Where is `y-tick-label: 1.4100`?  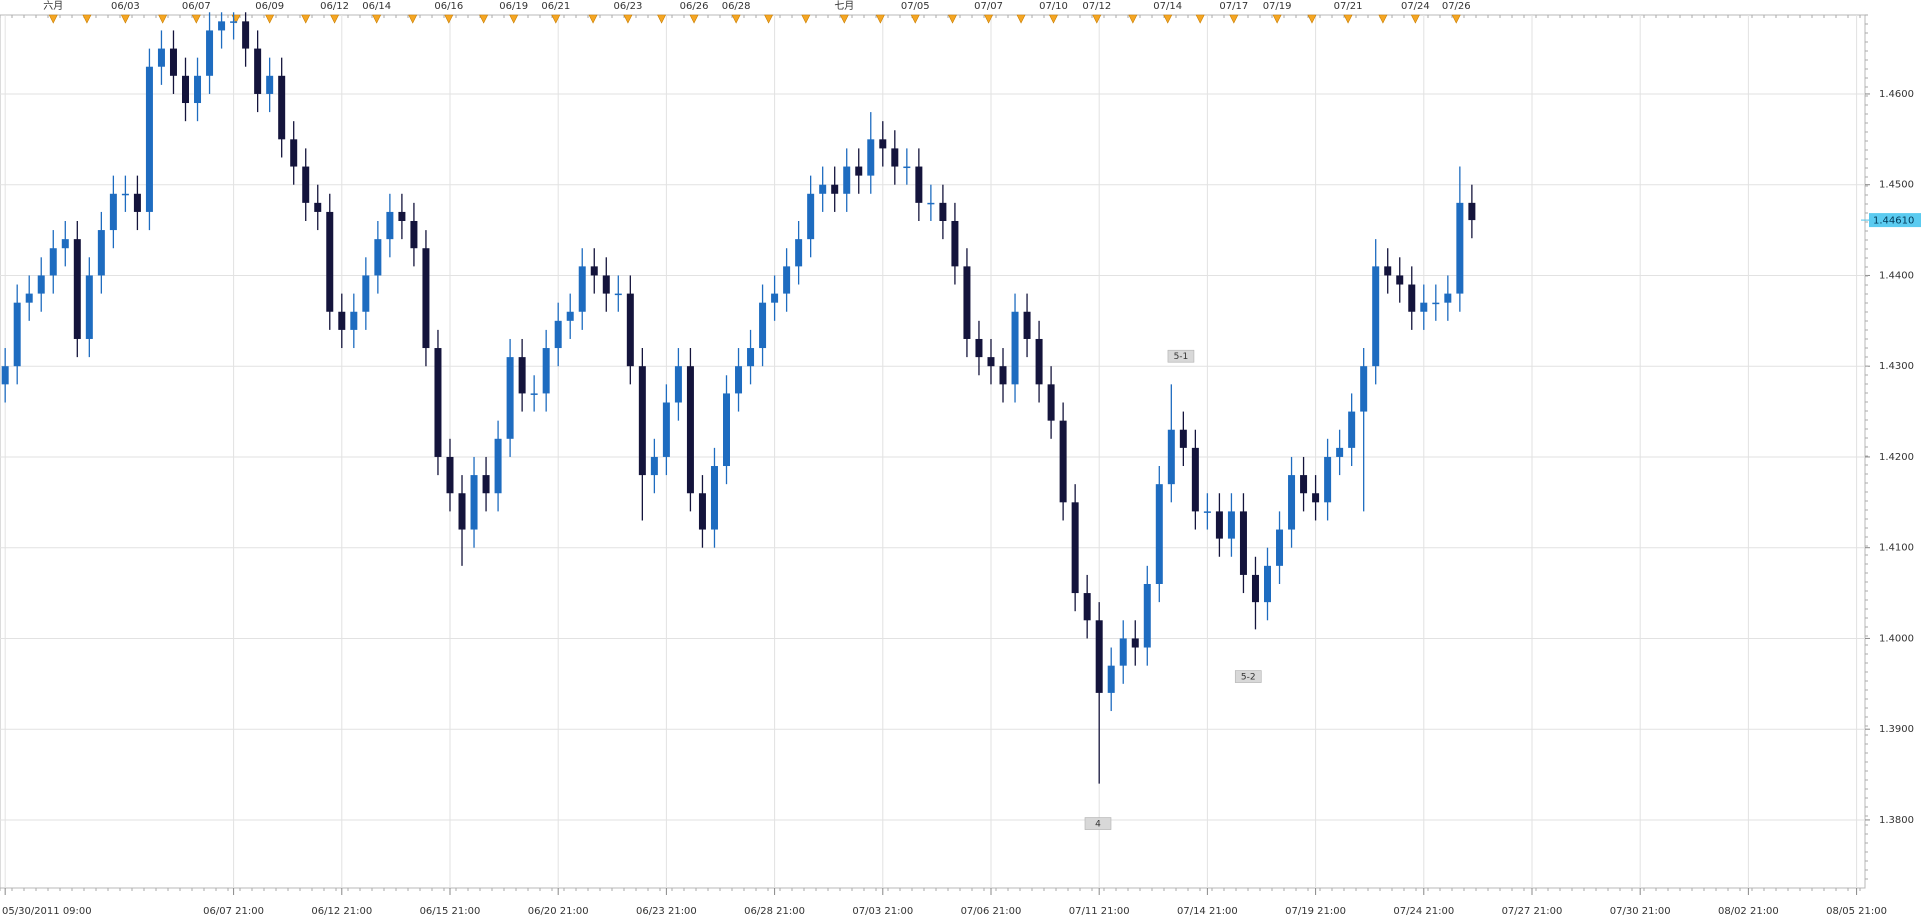 y-tick-label: 1.4100 is located at coordinates (1896, 548).